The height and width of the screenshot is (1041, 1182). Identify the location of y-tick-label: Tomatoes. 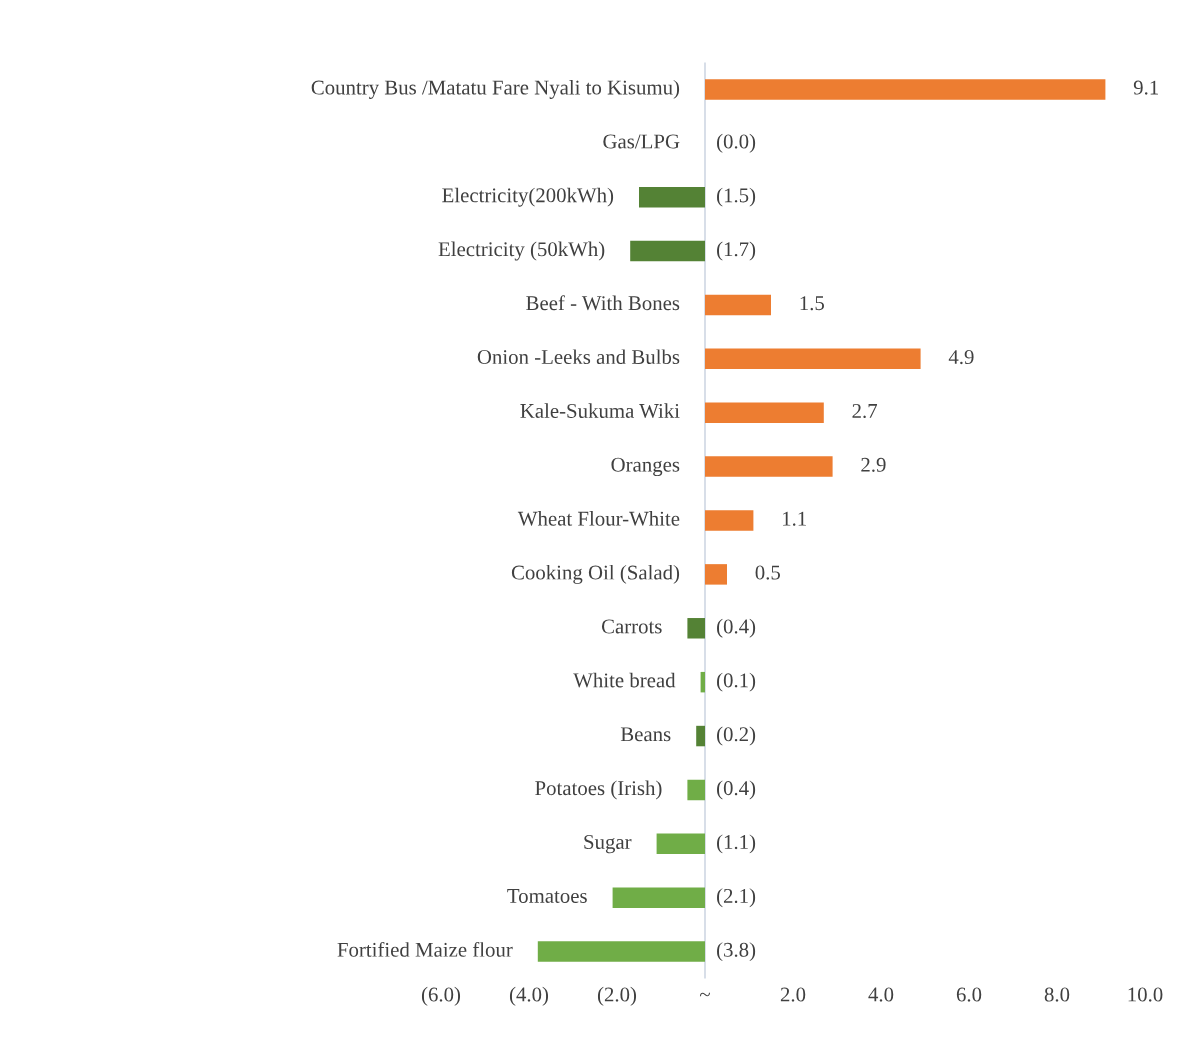
(547, 896).